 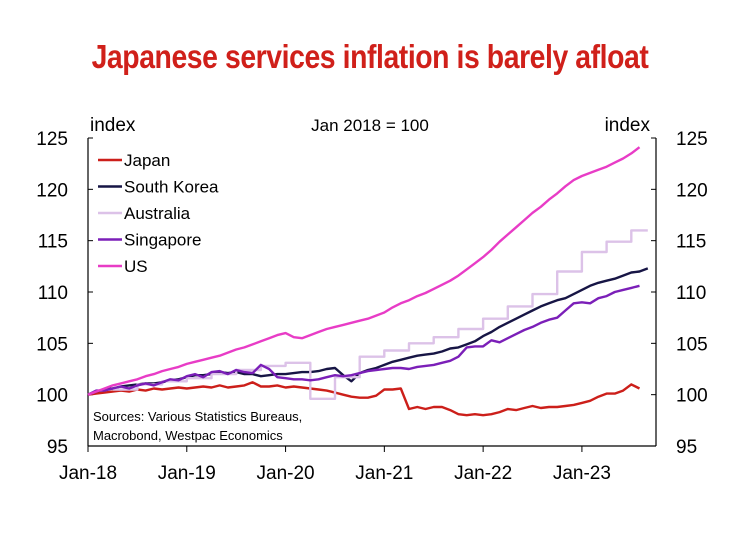 What do you see at coordinates (628, 125) in the screenshot?
I see `y-axis-label-right: index` at bounding box center [628, 125].